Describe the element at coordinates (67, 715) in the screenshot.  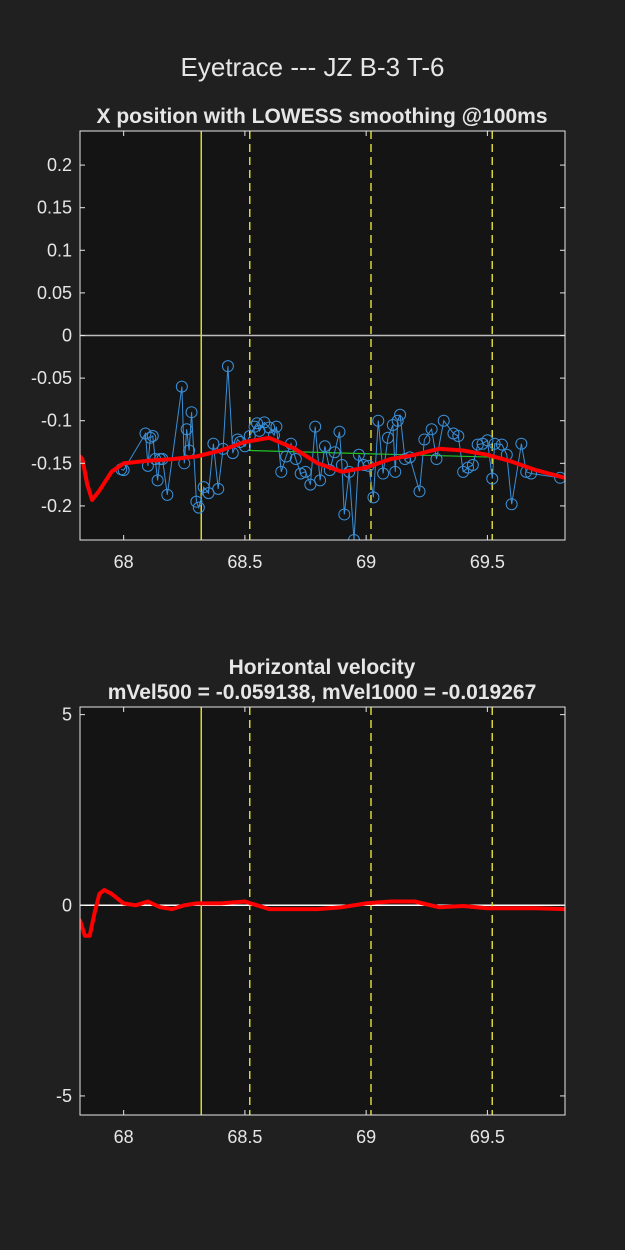
I see `chart2-ytick-label: 5` at that location.